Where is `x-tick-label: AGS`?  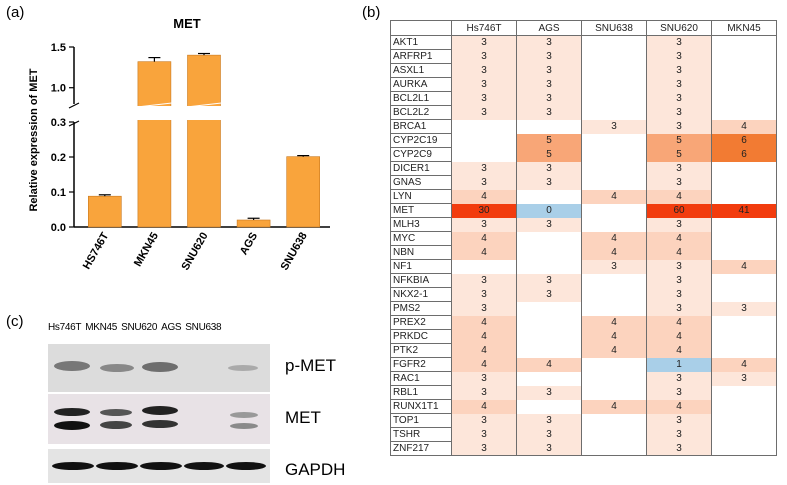 x-tick-label: AGS is located at coordinates (249, 244).